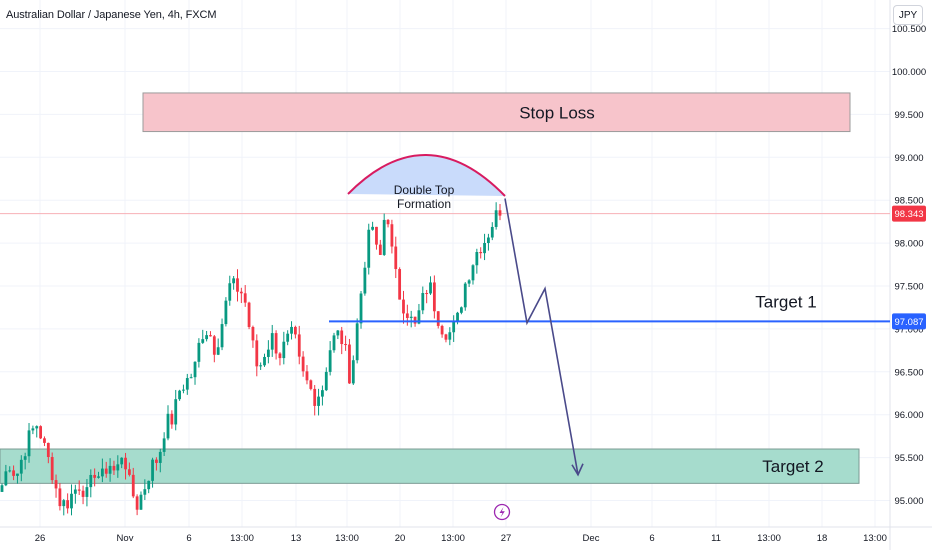  Describe the element at coordinates (908, 201) in the screenshot. I see `price-tick-label: 98.500` at that location.